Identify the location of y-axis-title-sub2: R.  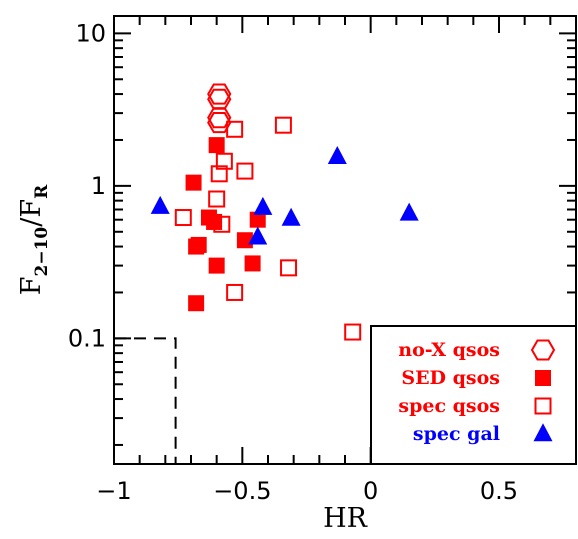
(42, 191).